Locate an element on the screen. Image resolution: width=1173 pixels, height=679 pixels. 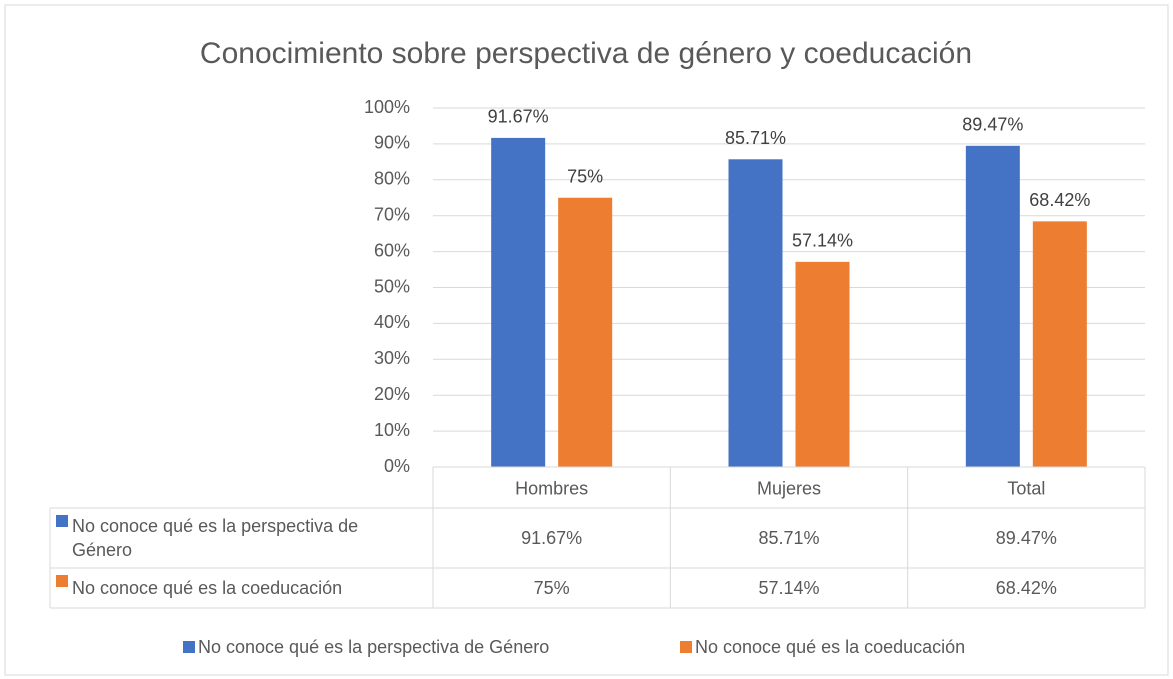
y-tick-label: 0% is located at coordinates (397, 466).